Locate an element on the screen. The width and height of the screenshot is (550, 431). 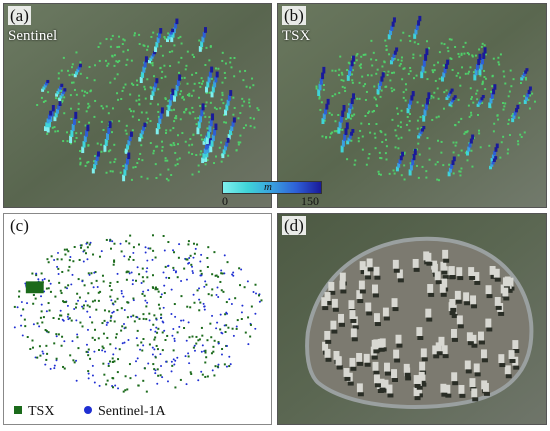
legend-tsx-label: TSX is located at coordinates (41, 411).